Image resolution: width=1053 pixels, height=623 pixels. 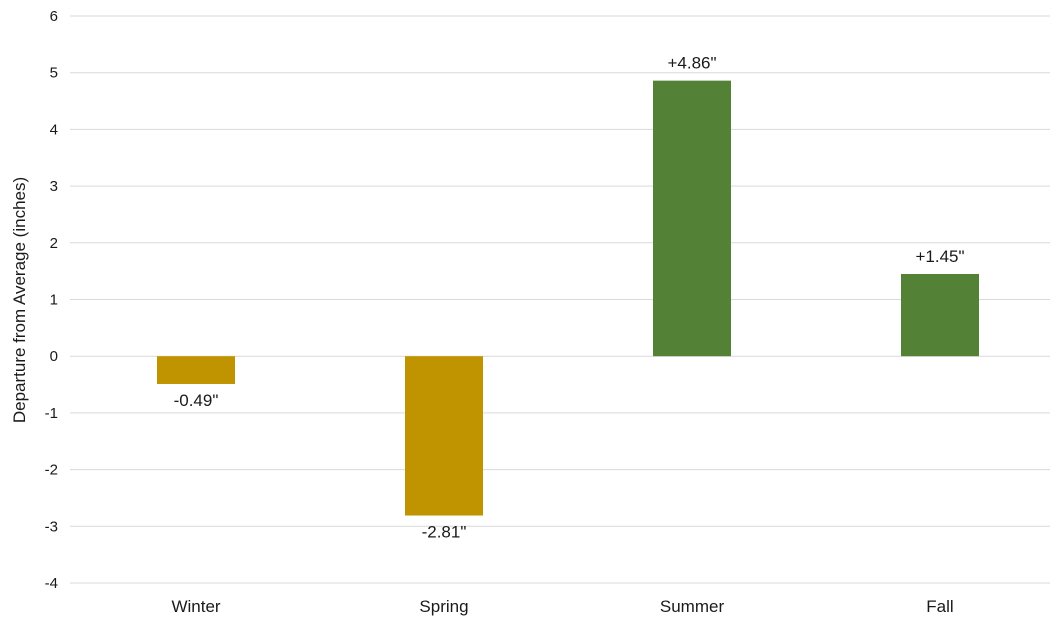 What do you see at coordinates (54, 129) in the screenshot?
I see `y-tick-label: 4` at bounding box center [54, 129].